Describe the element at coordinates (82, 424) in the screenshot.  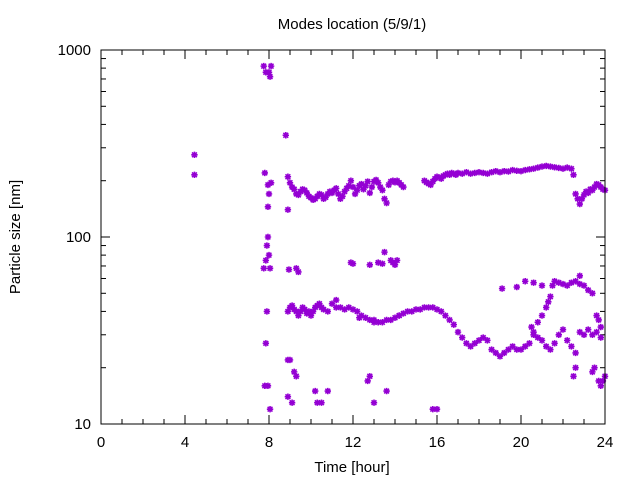
I see `y-tick-label: 10` at that location.